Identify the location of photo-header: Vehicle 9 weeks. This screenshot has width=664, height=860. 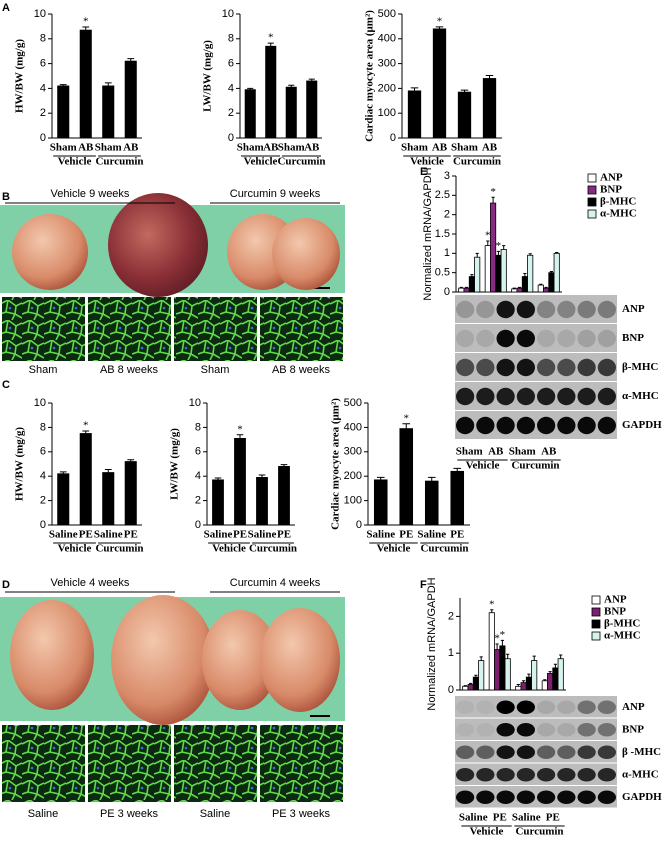
(90, 194).